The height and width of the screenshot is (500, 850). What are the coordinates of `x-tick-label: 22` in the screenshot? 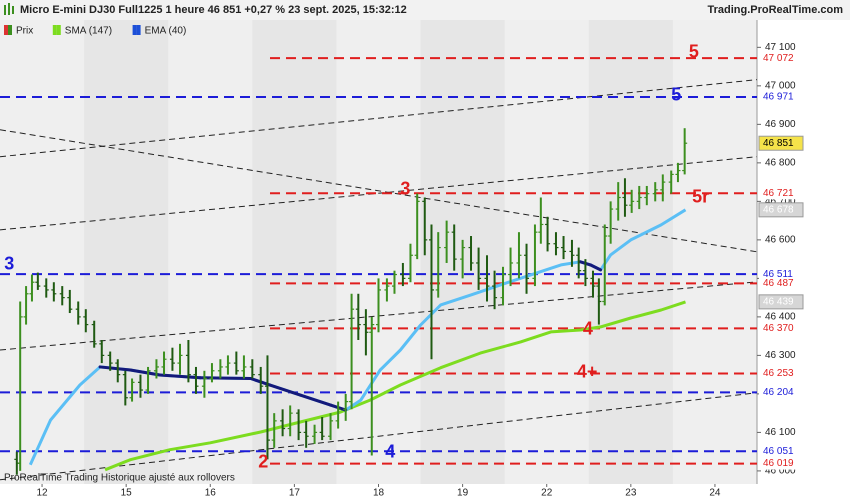 It's located at (547, 493).